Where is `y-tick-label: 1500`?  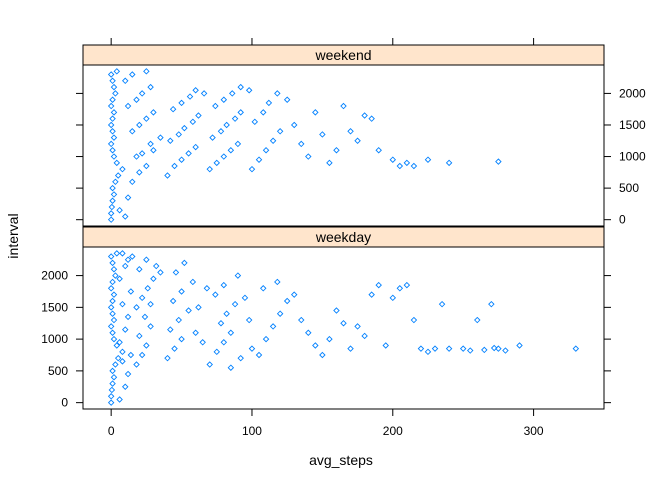
y-tick-label: 1500 is located at coordinates (632, 125).